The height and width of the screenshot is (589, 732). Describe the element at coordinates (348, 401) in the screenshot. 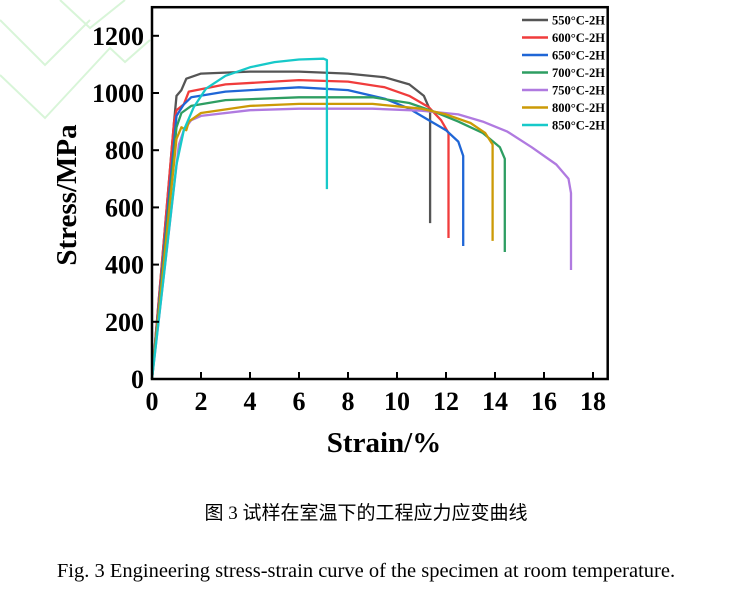

I see `x-tick-label: 8` at that location.